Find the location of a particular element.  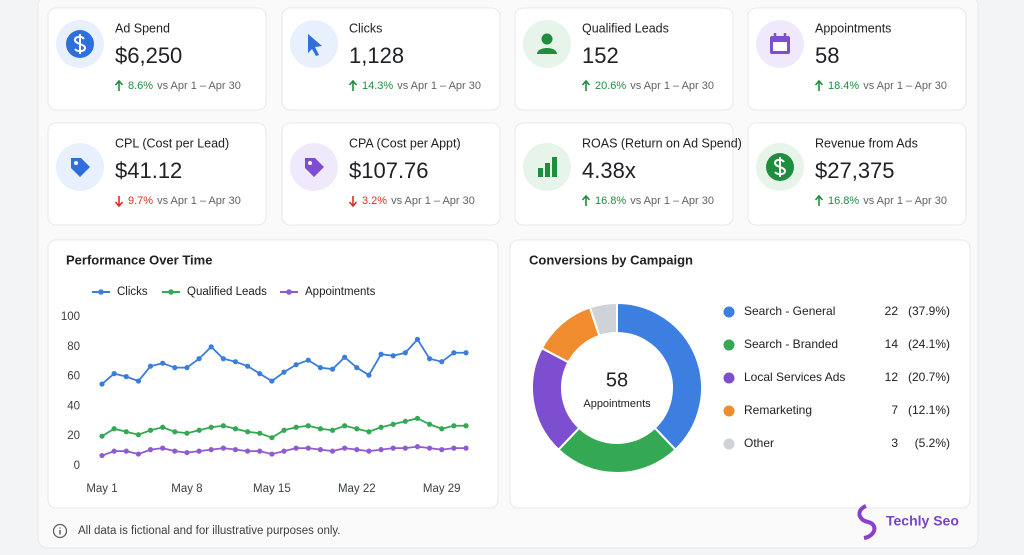

legend-label: Appointments is located at coordinates (340, 292).